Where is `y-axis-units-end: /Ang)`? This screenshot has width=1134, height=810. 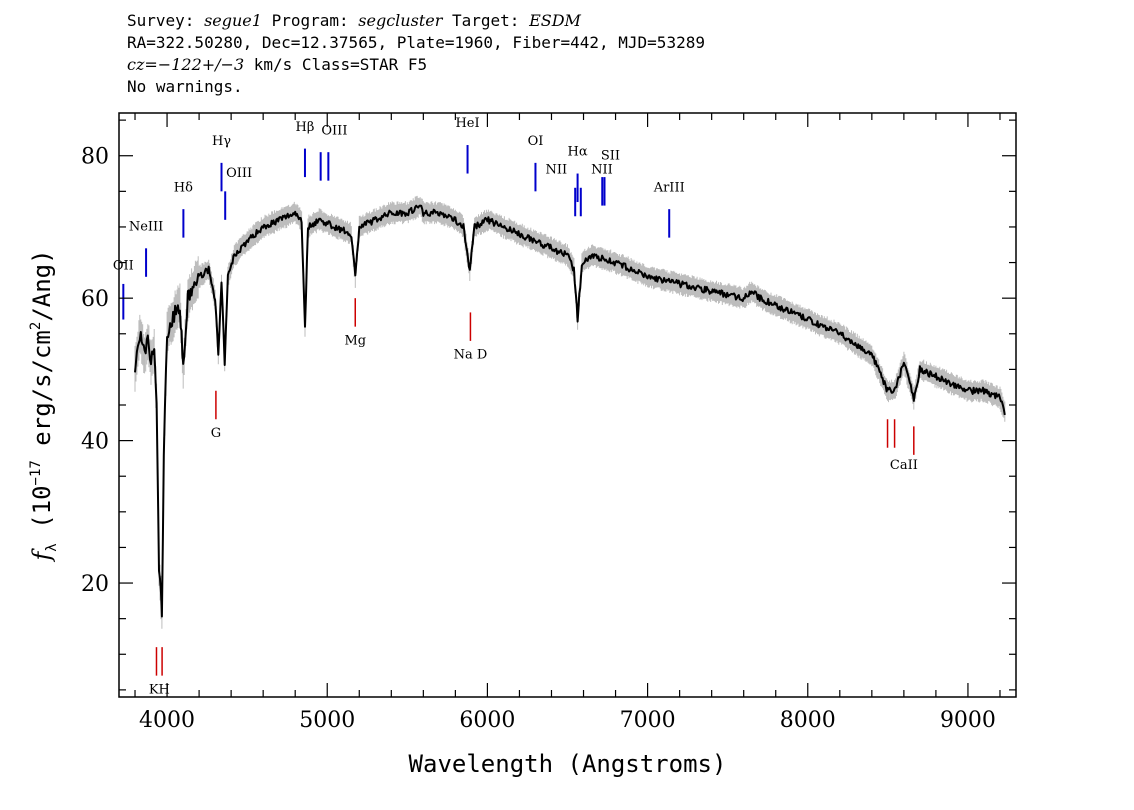
y-axis-units-end: /Ang) is located at coordinates (42, 285).